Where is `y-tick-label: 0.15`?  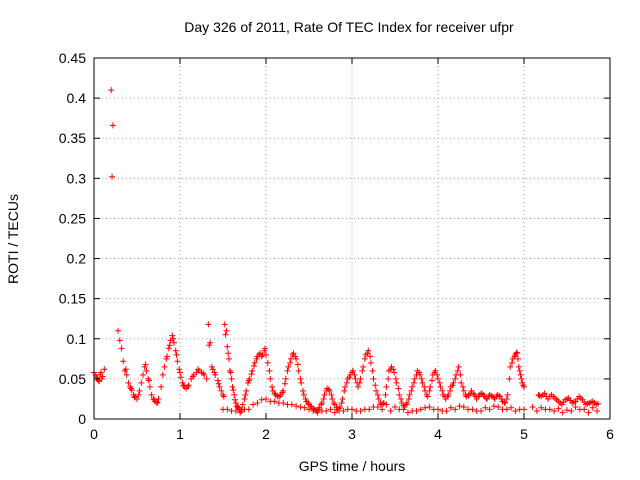 y-tick-label: 0.15 is located at coordinates (72, 299).